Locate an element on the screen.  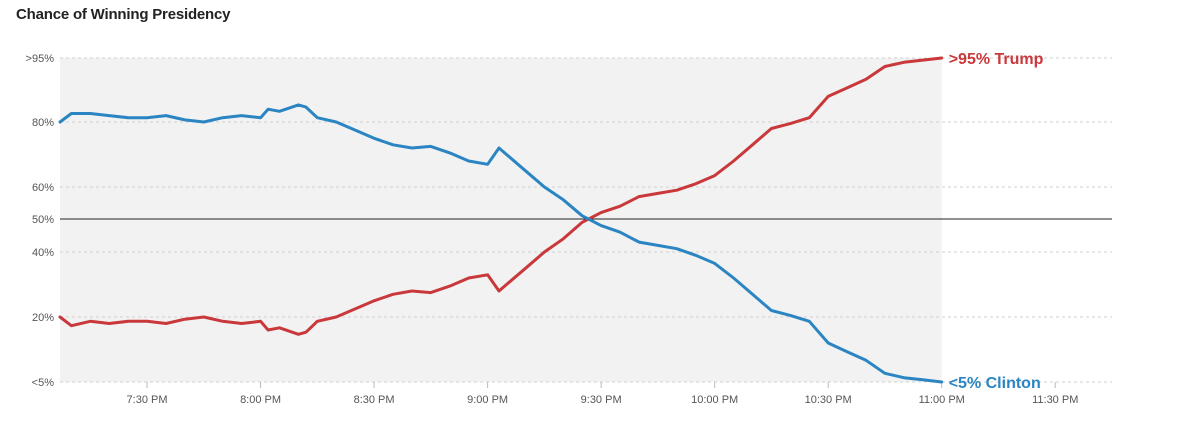
x-tick-label: 8:30 PM is located at coordinates (374, 400).